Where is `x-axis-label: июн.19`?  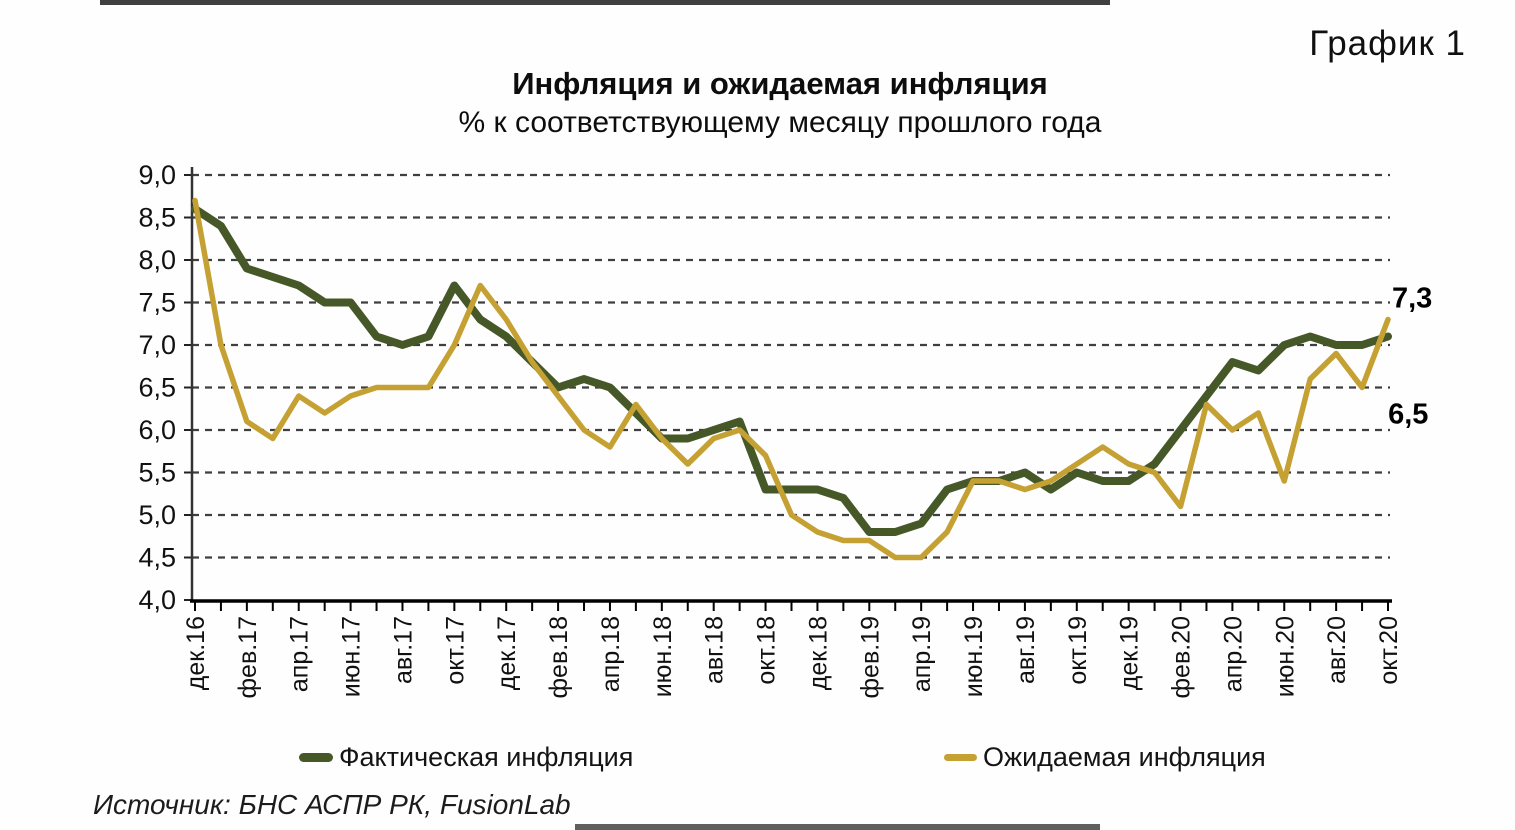
x-axis-label: июн.19 is located at coordinates (974, 656).